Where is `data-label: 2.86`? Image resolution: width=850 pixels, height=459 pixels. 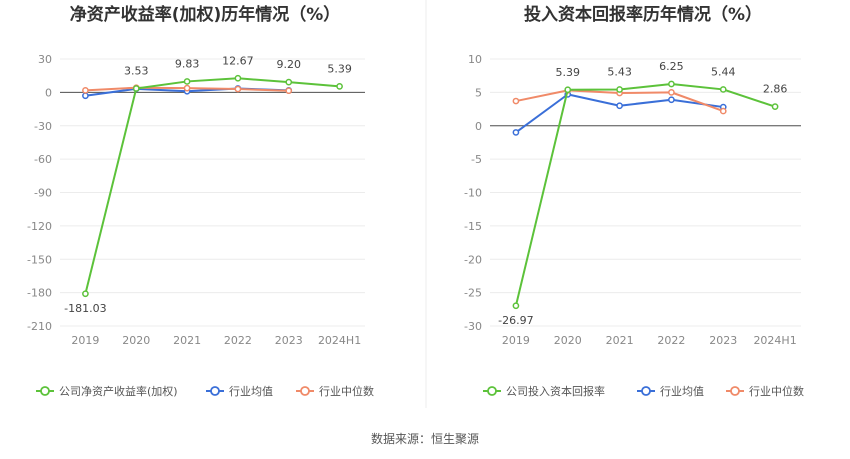 data-label: 2.86 is located at coordinates (775, 89).